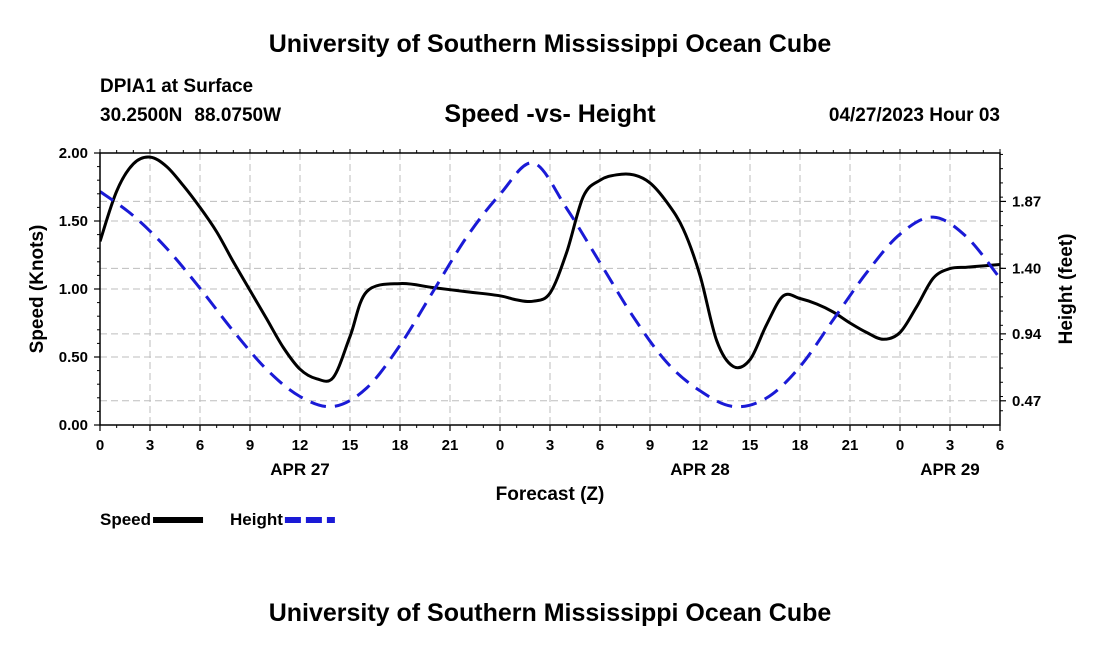 Image resolution: width=1100 pixels, height=650 pixels. Describe the element at coordinates (1027, 334) in the screenshot. I see `y2-tick-label: 0.94` at that location.